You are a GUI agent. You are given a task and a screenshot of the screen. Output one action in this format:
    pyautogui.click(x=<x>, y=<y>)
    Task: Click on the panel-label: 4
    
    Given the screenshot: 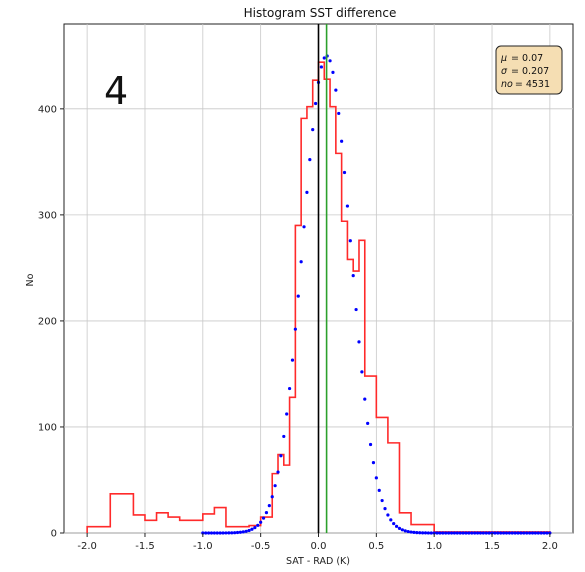 What is the action you would take?
    pyautogui.click(x=116, y=91)
    